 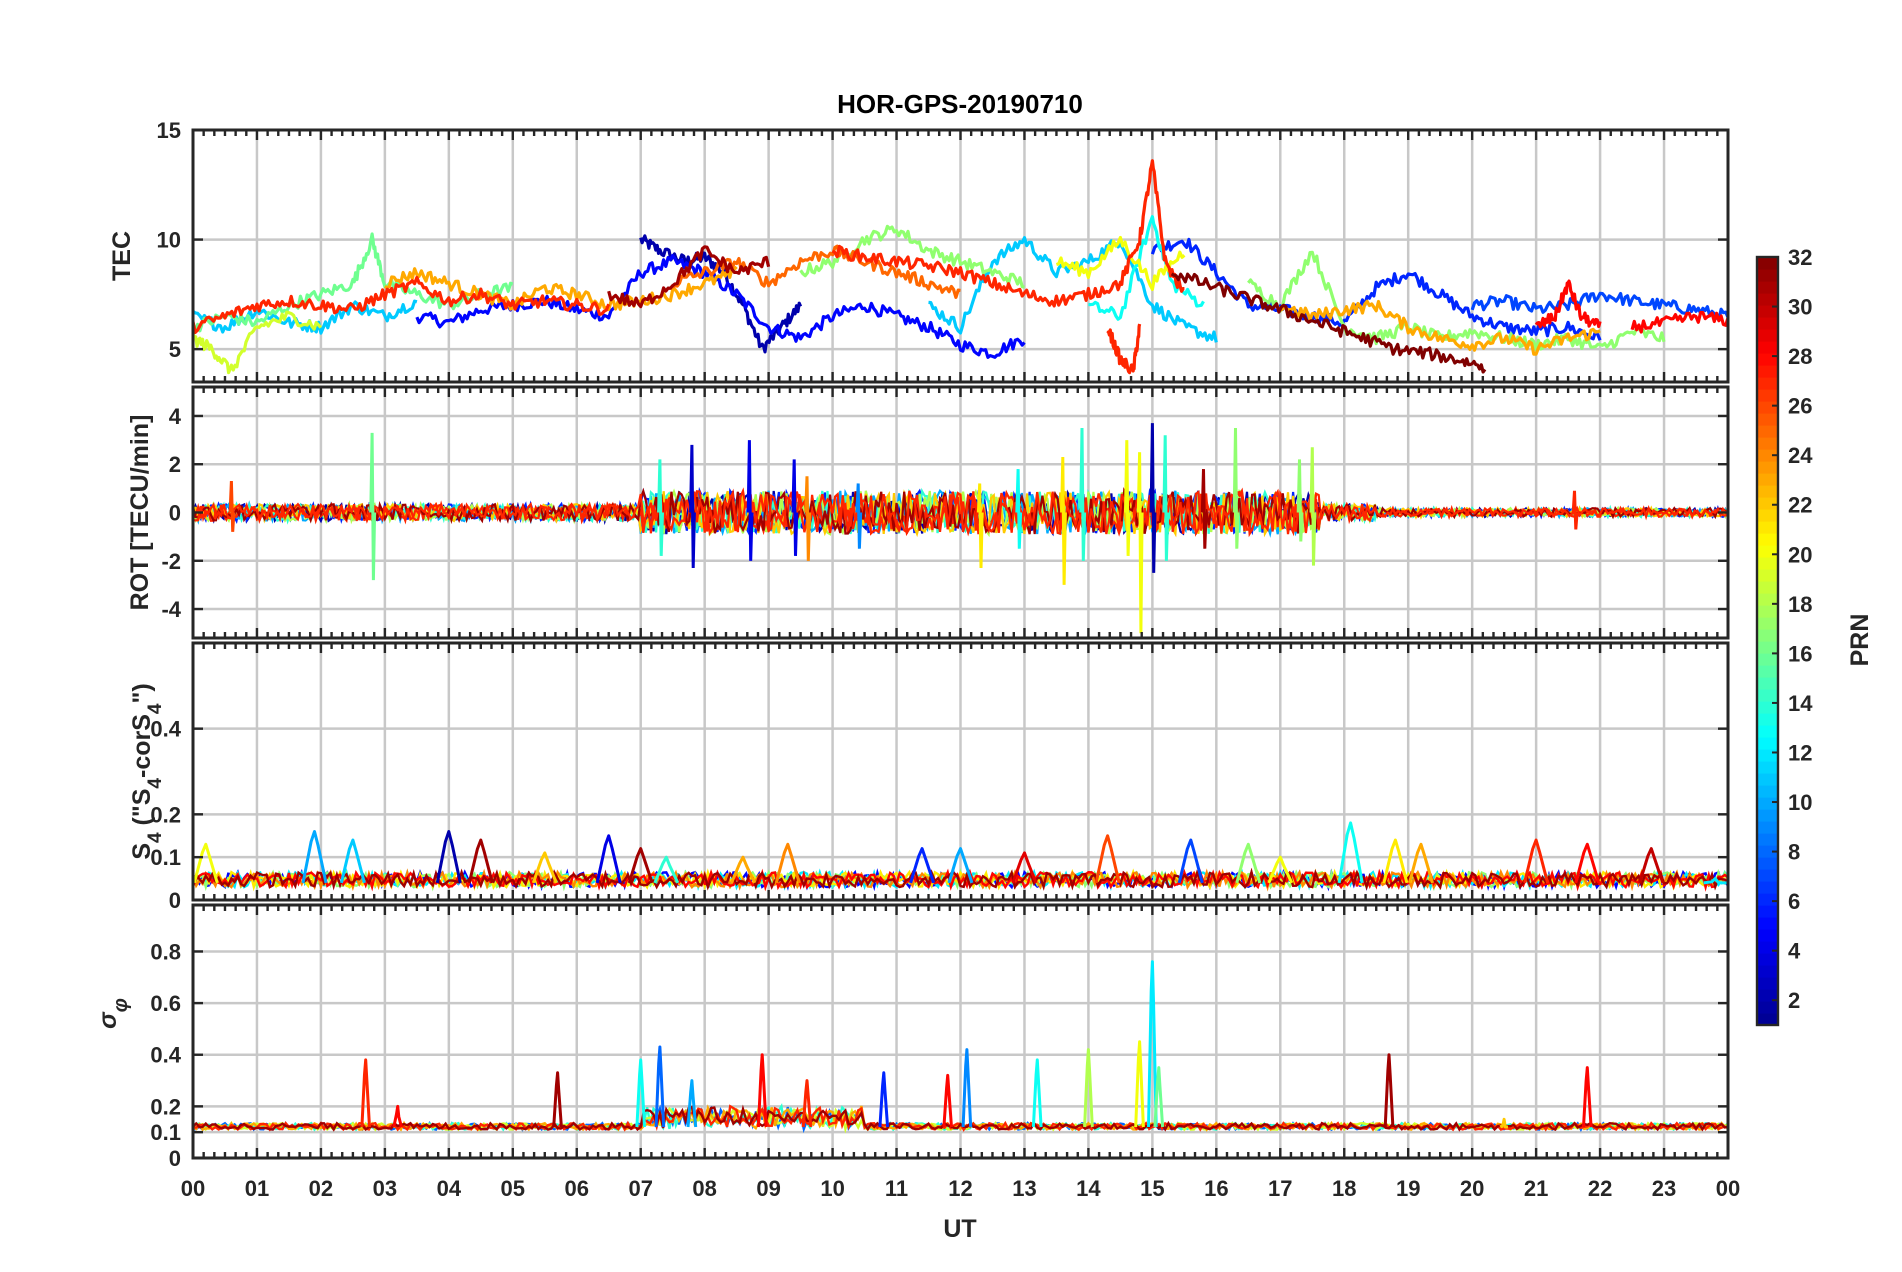 I want to click on x-tick-label: 07, so click(x=640, y=1188).